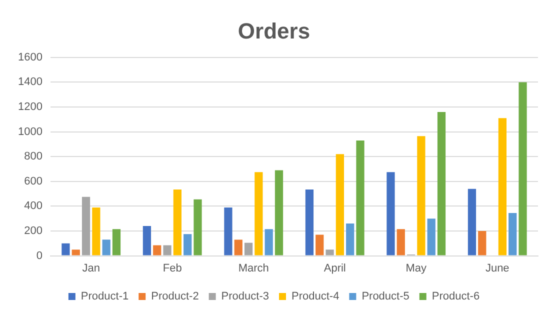 The width and height of the screenshot is (558, 320). I want to click on x-tick-label: April, so click(335, 268).